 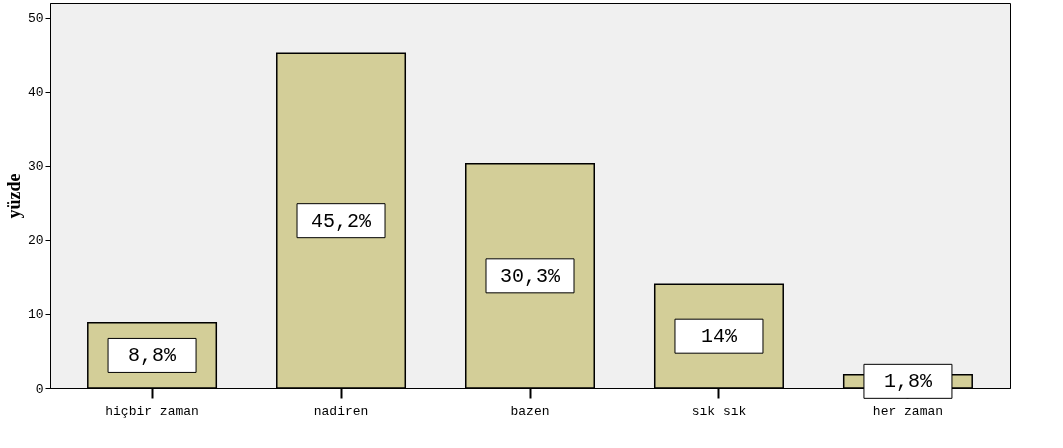 I want to click on data-label: 14%, so click(x=719, y=337).